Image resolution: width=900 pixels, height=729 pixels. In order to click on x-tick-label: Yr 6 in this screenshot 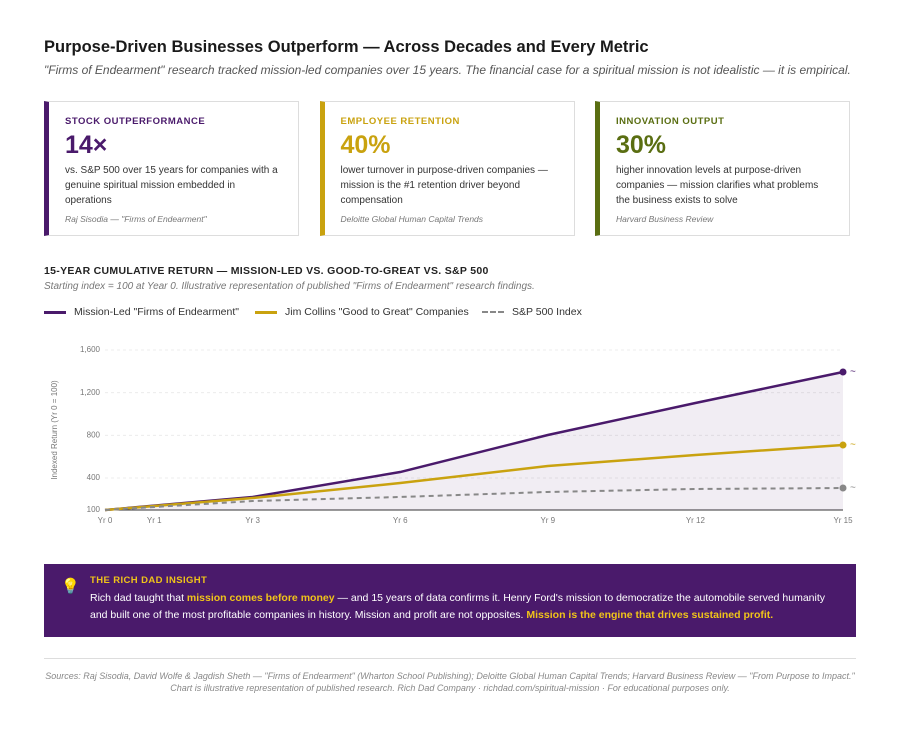, I will do `click(400, 520)`.